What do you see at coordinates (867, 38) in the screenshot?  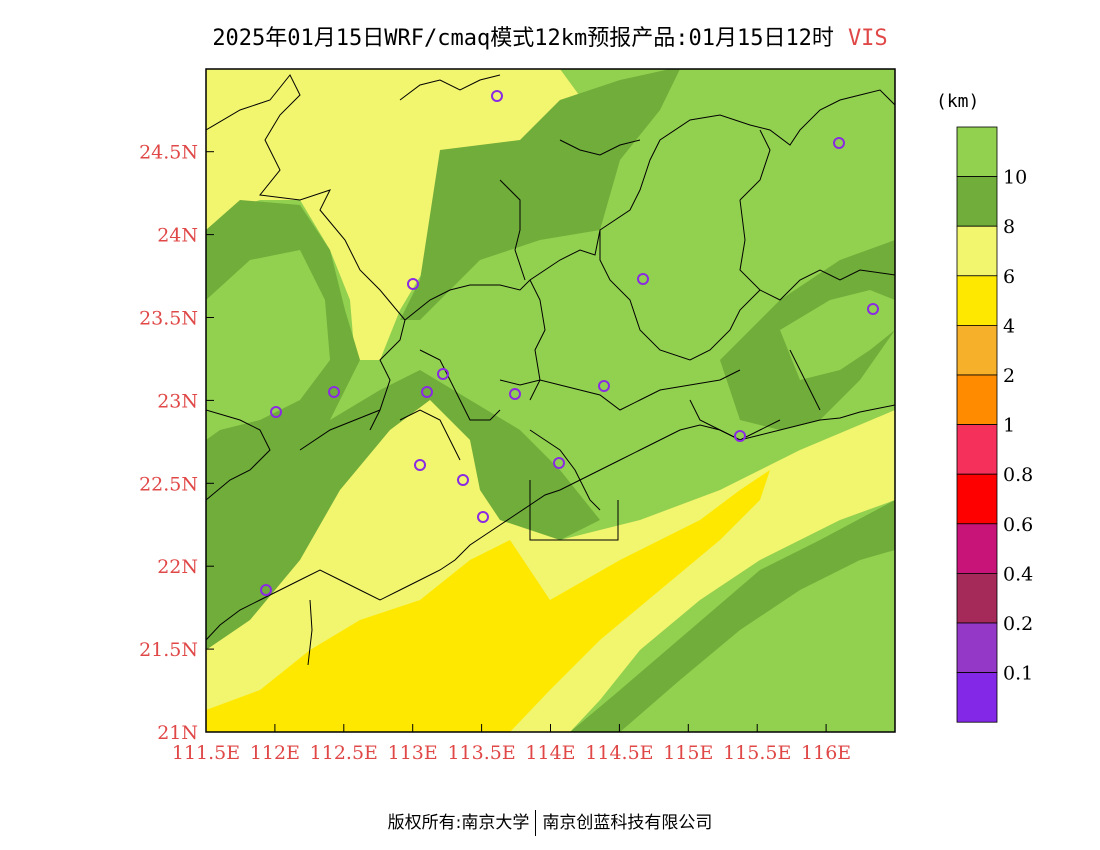 I see `variable-label: VIS` at bounding box center [867, 38].